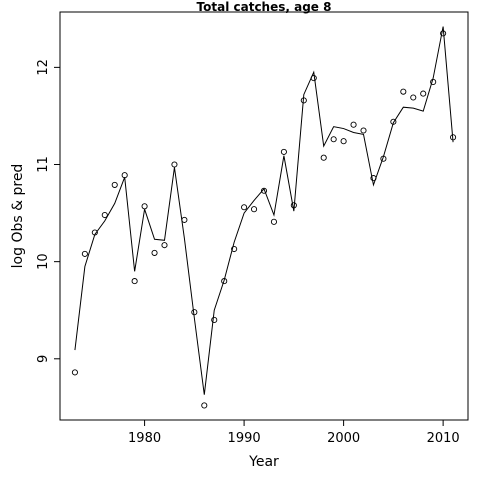  I want to click on x-tick-label: 1990, so click(244, 438).